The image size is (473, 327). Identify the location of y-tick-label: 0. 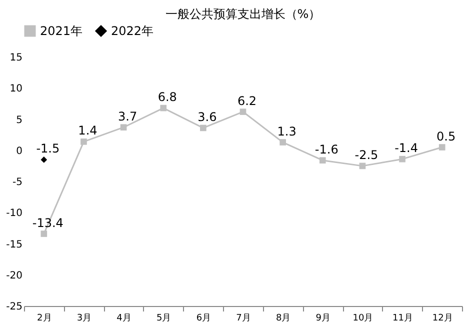
(19, 151).